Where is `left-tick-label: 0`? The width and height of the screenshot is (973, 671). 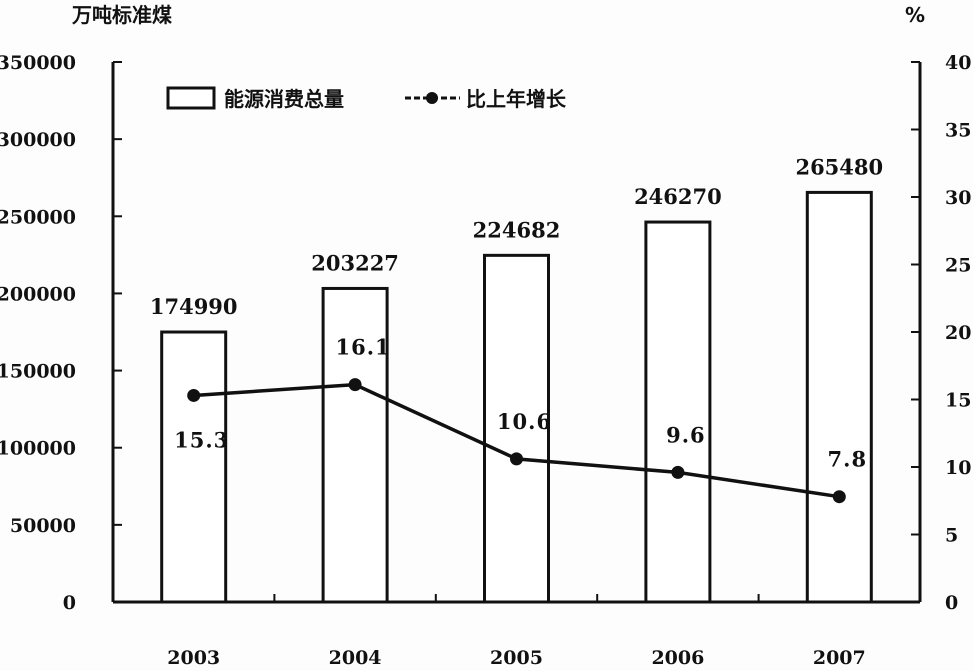 left-tick-label: 0 is located at coordinates (69, 603).